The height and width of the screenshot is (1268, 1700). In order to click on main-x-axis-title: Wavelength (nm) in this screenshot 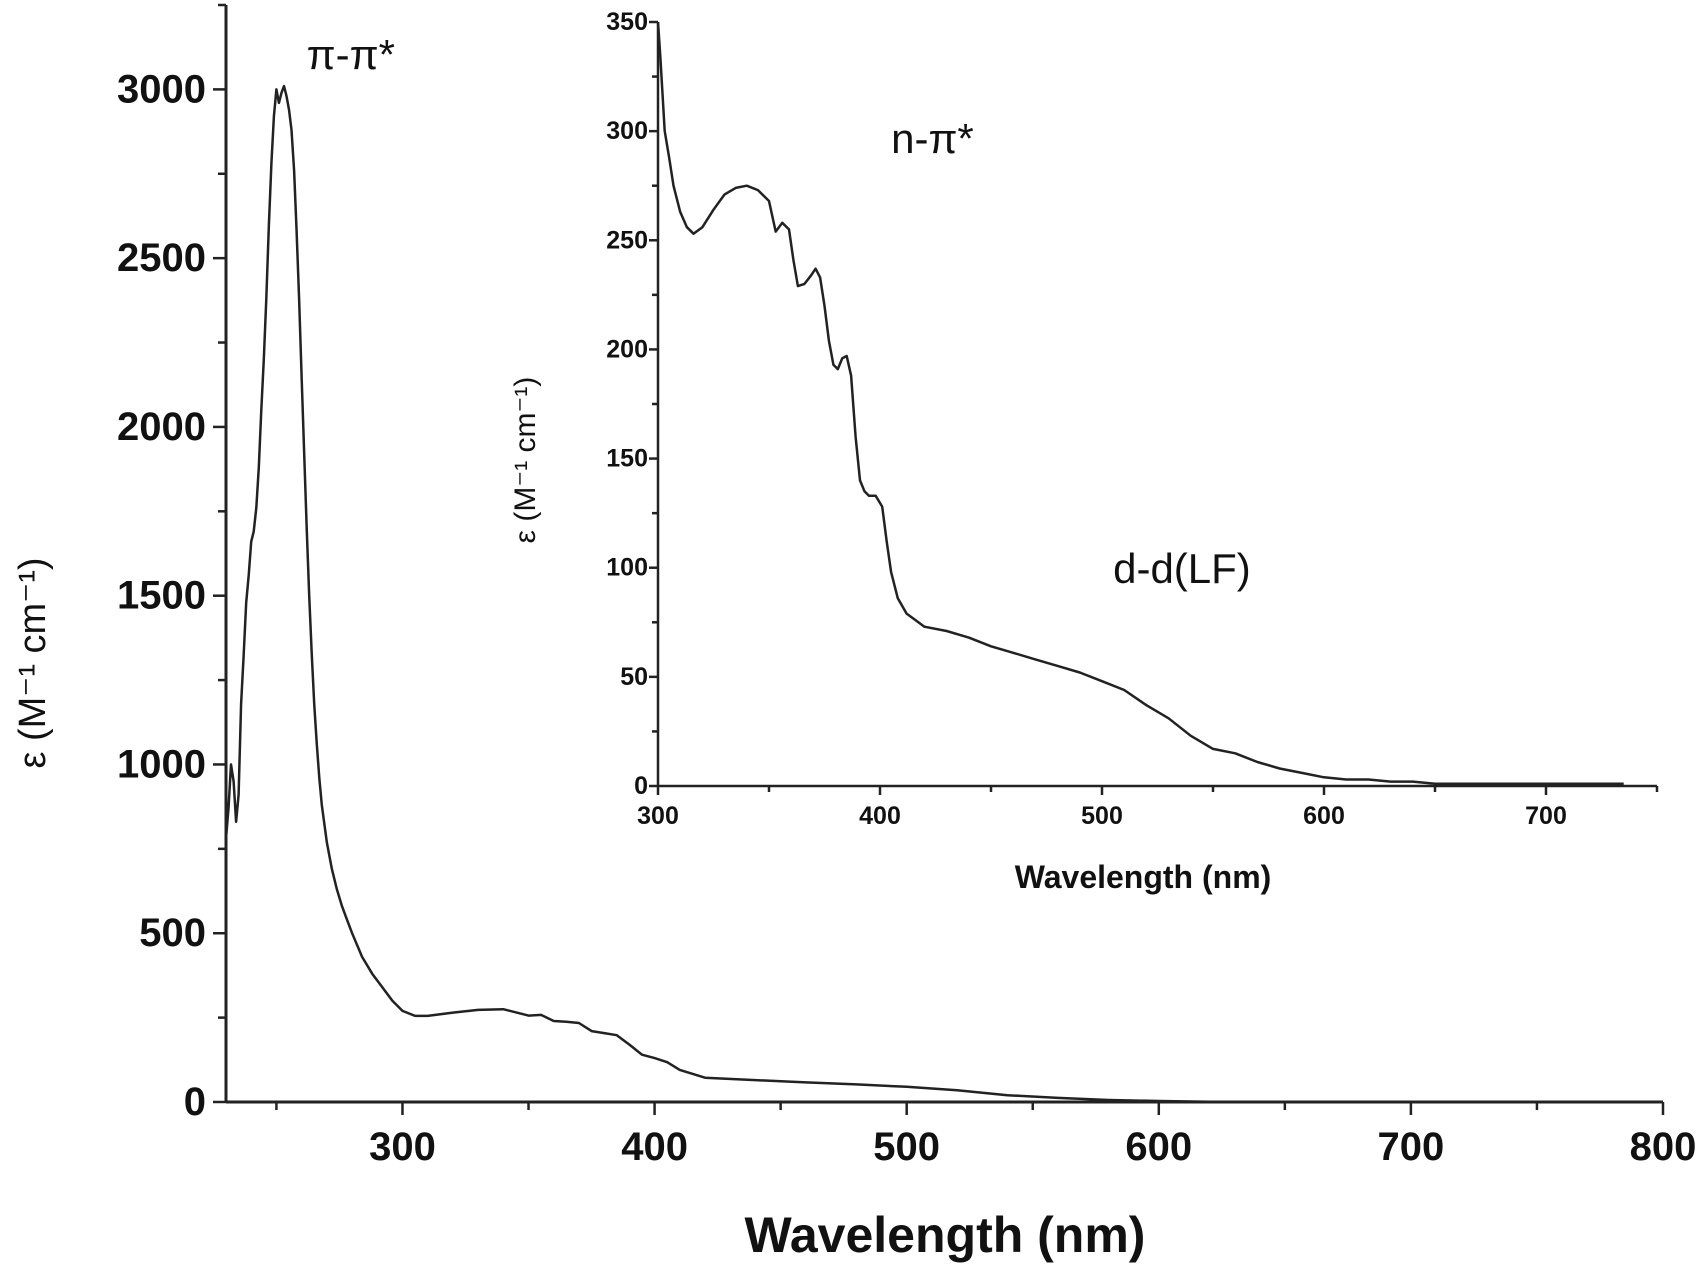, I will do `click(945, 1235)`.